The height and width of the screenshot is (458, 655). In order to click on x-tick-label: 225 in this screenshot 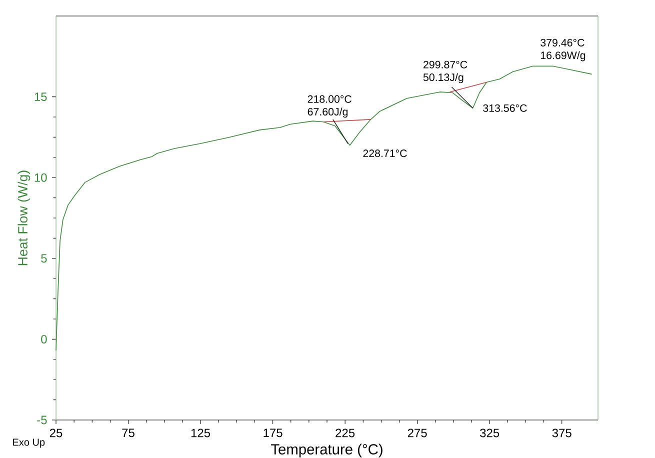, I will do `click(345, 433)`.